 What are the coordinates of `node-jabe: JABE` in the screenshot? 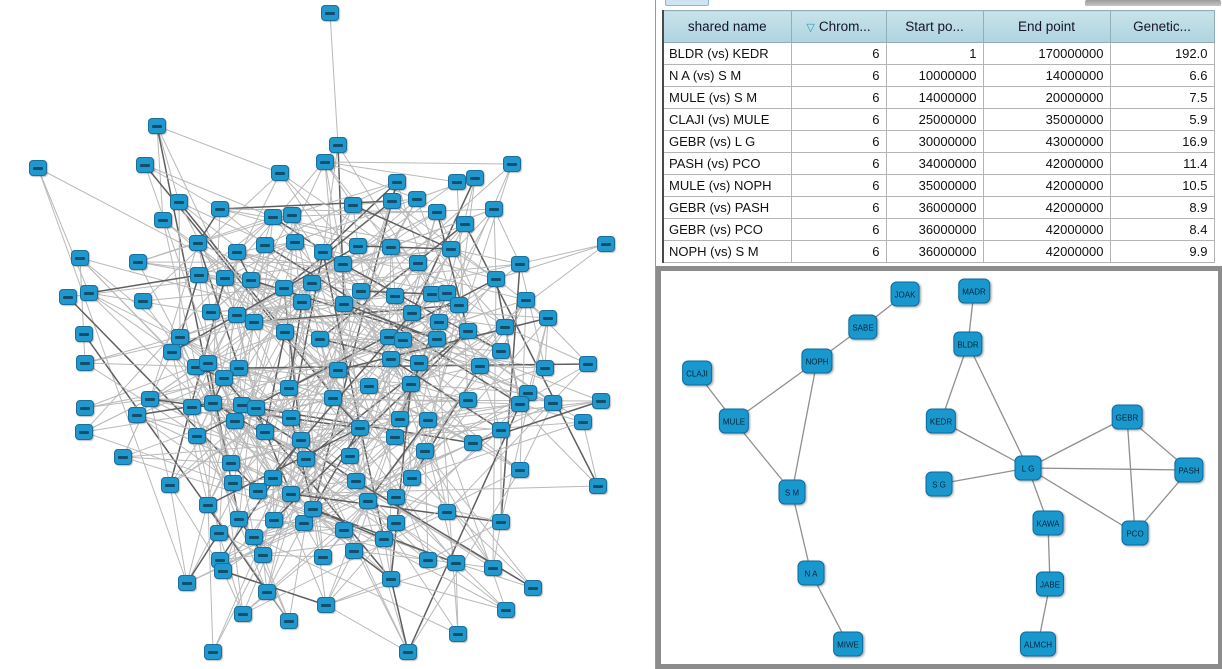 It's located at (1050, 584).